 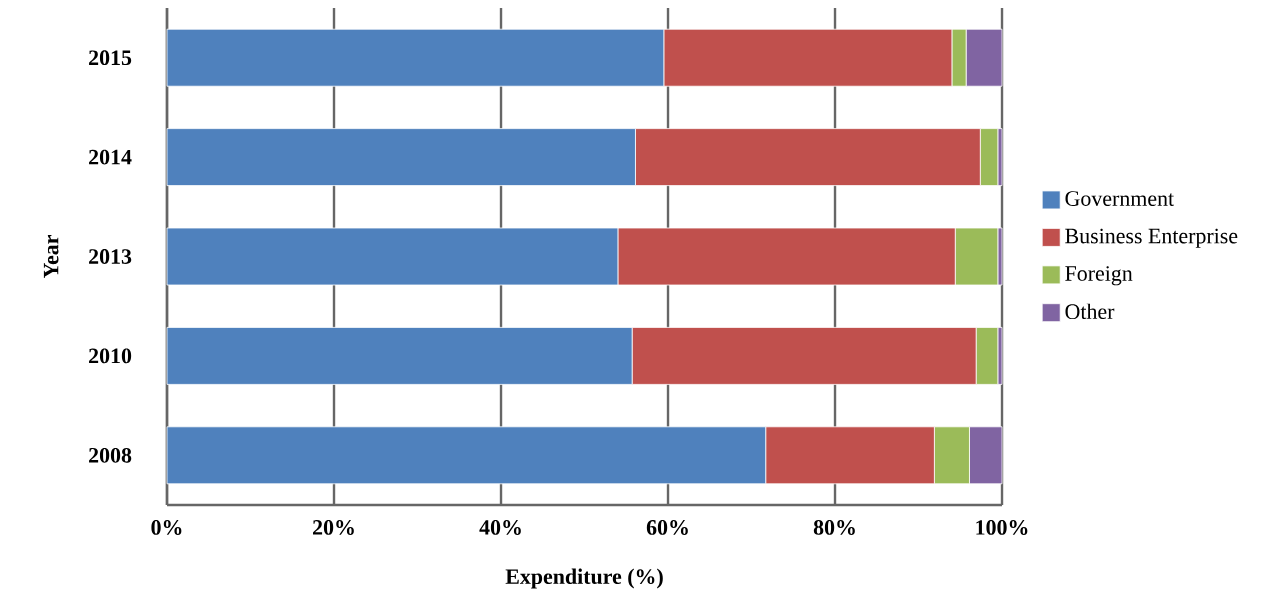 What do you see at coordinates (1151, 238) in the screenshot?
I see `legend-label: Business Enterprise` at bounding box center [1151, 238].